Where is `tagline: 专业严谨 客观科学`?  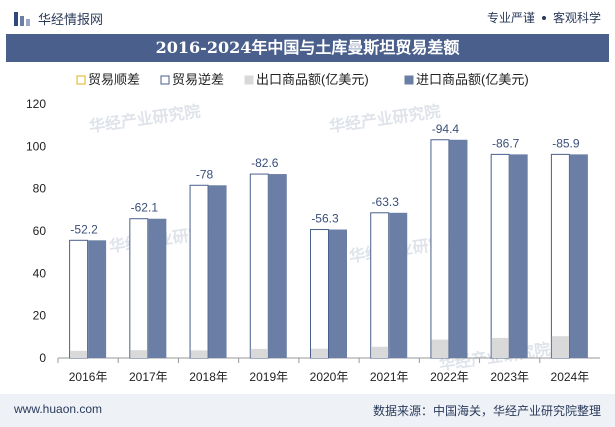 tagline: 专业严谨 客观科学 is located at coordinates (544, 17).